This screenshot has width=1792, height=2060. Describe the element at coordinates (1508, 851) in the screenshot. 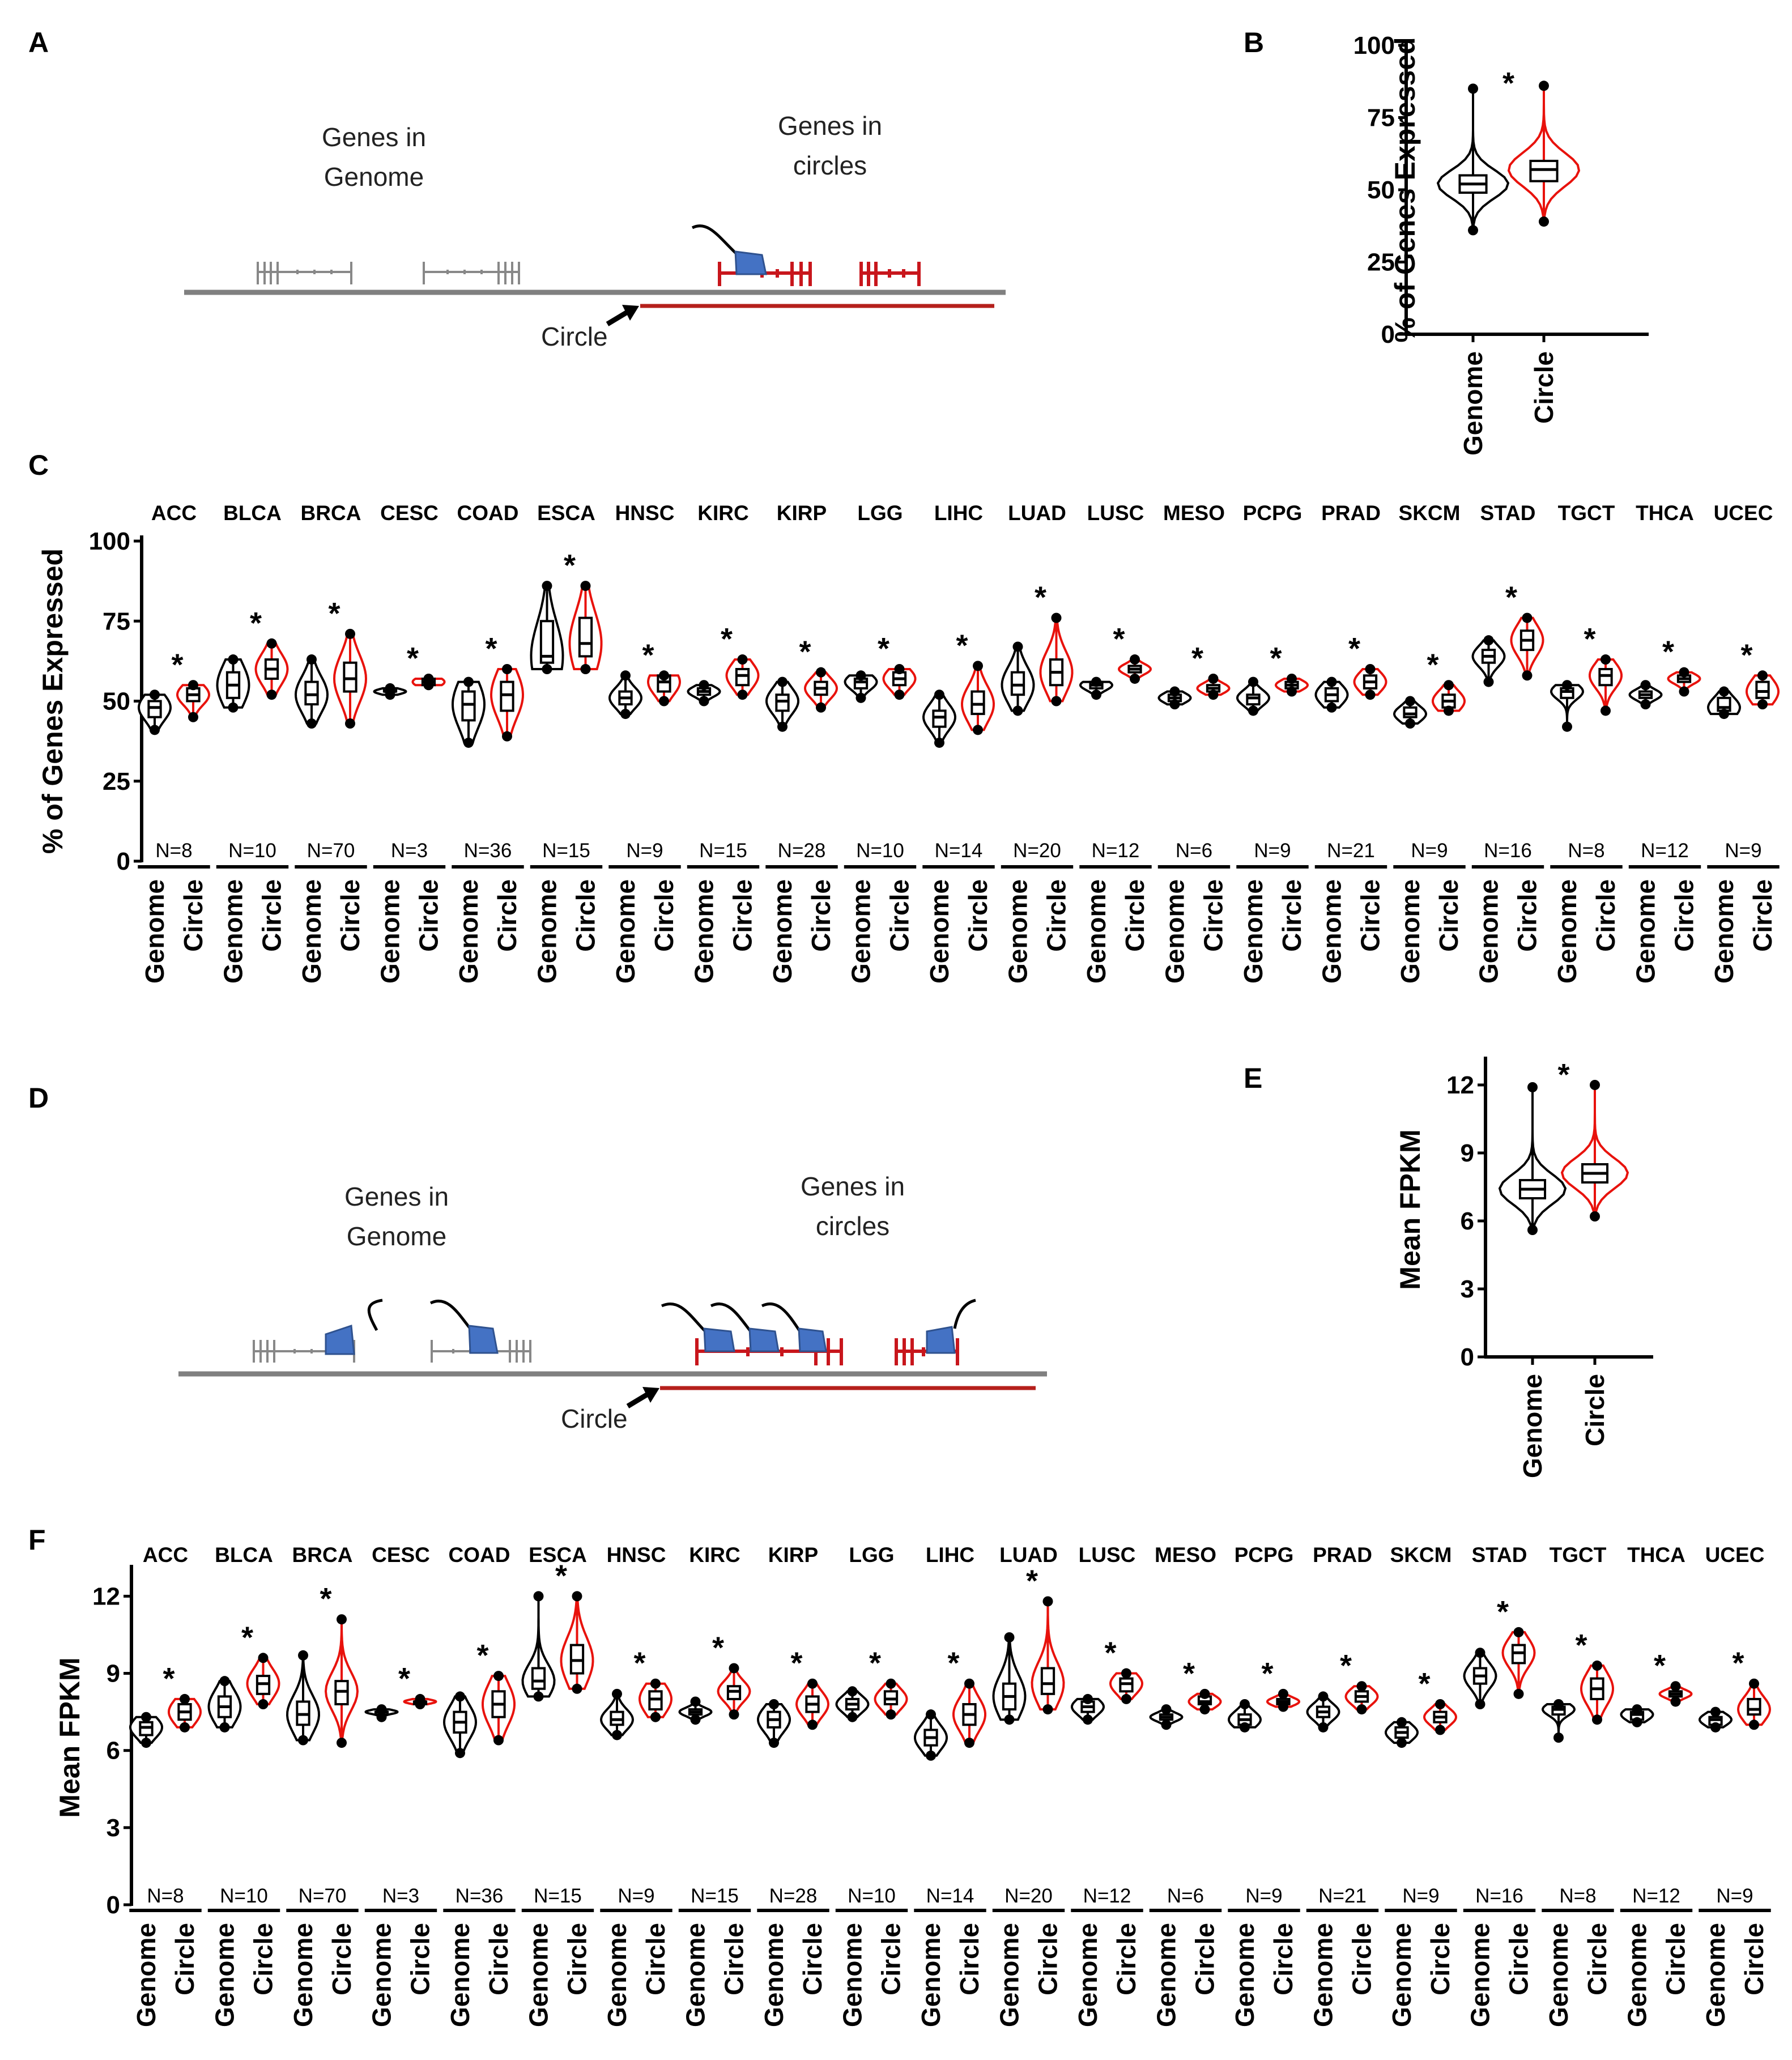

I see `facet-n-label: N=16` at that location.